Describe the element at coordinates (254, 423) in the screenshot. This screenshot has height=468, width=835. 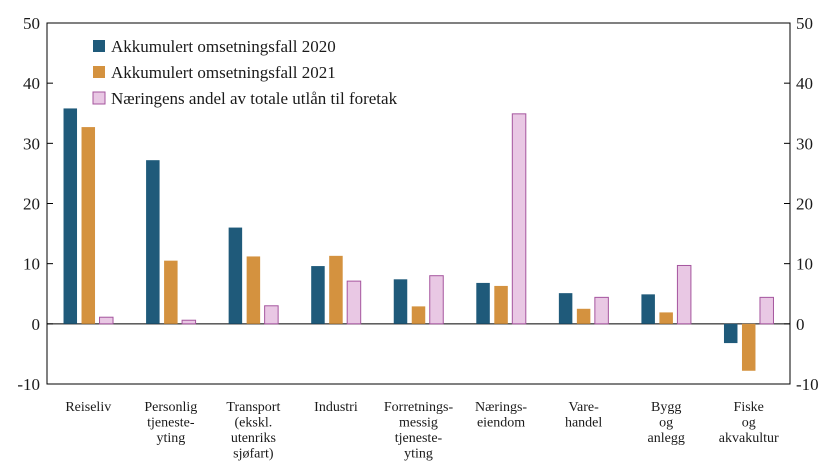
I see `category-label: (ekskl.` at that location.